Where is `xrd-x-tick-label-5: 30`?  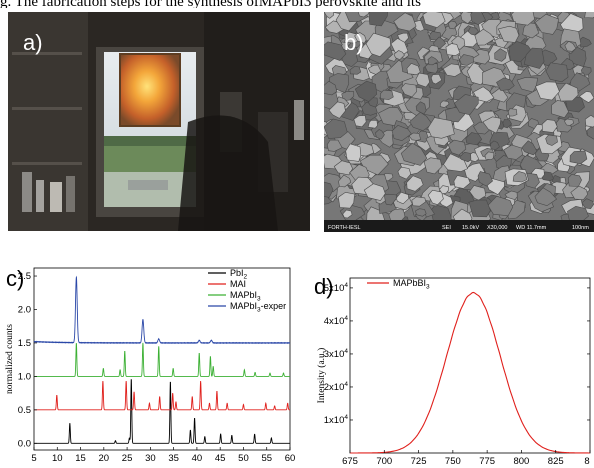
xrd-x-tick-label-5: 30 is located at coordinates (150, 458).